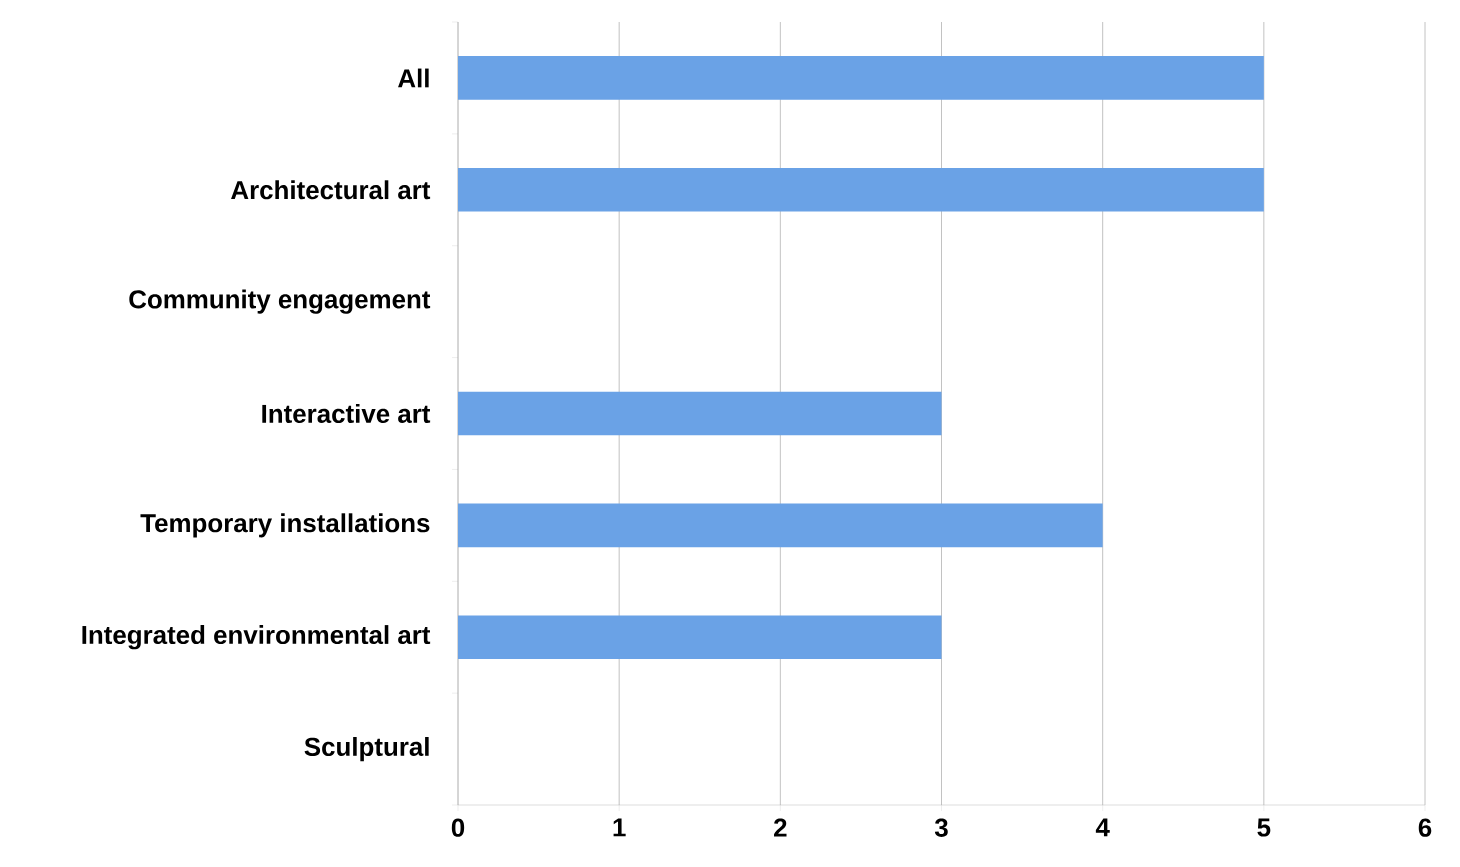 The width and height of the screenshot is (1460, 867). What do you see at coordinates (331, 190) in the screenshot?
I see `y-tick-label: Architectural art` at bounding box center [331, 190].